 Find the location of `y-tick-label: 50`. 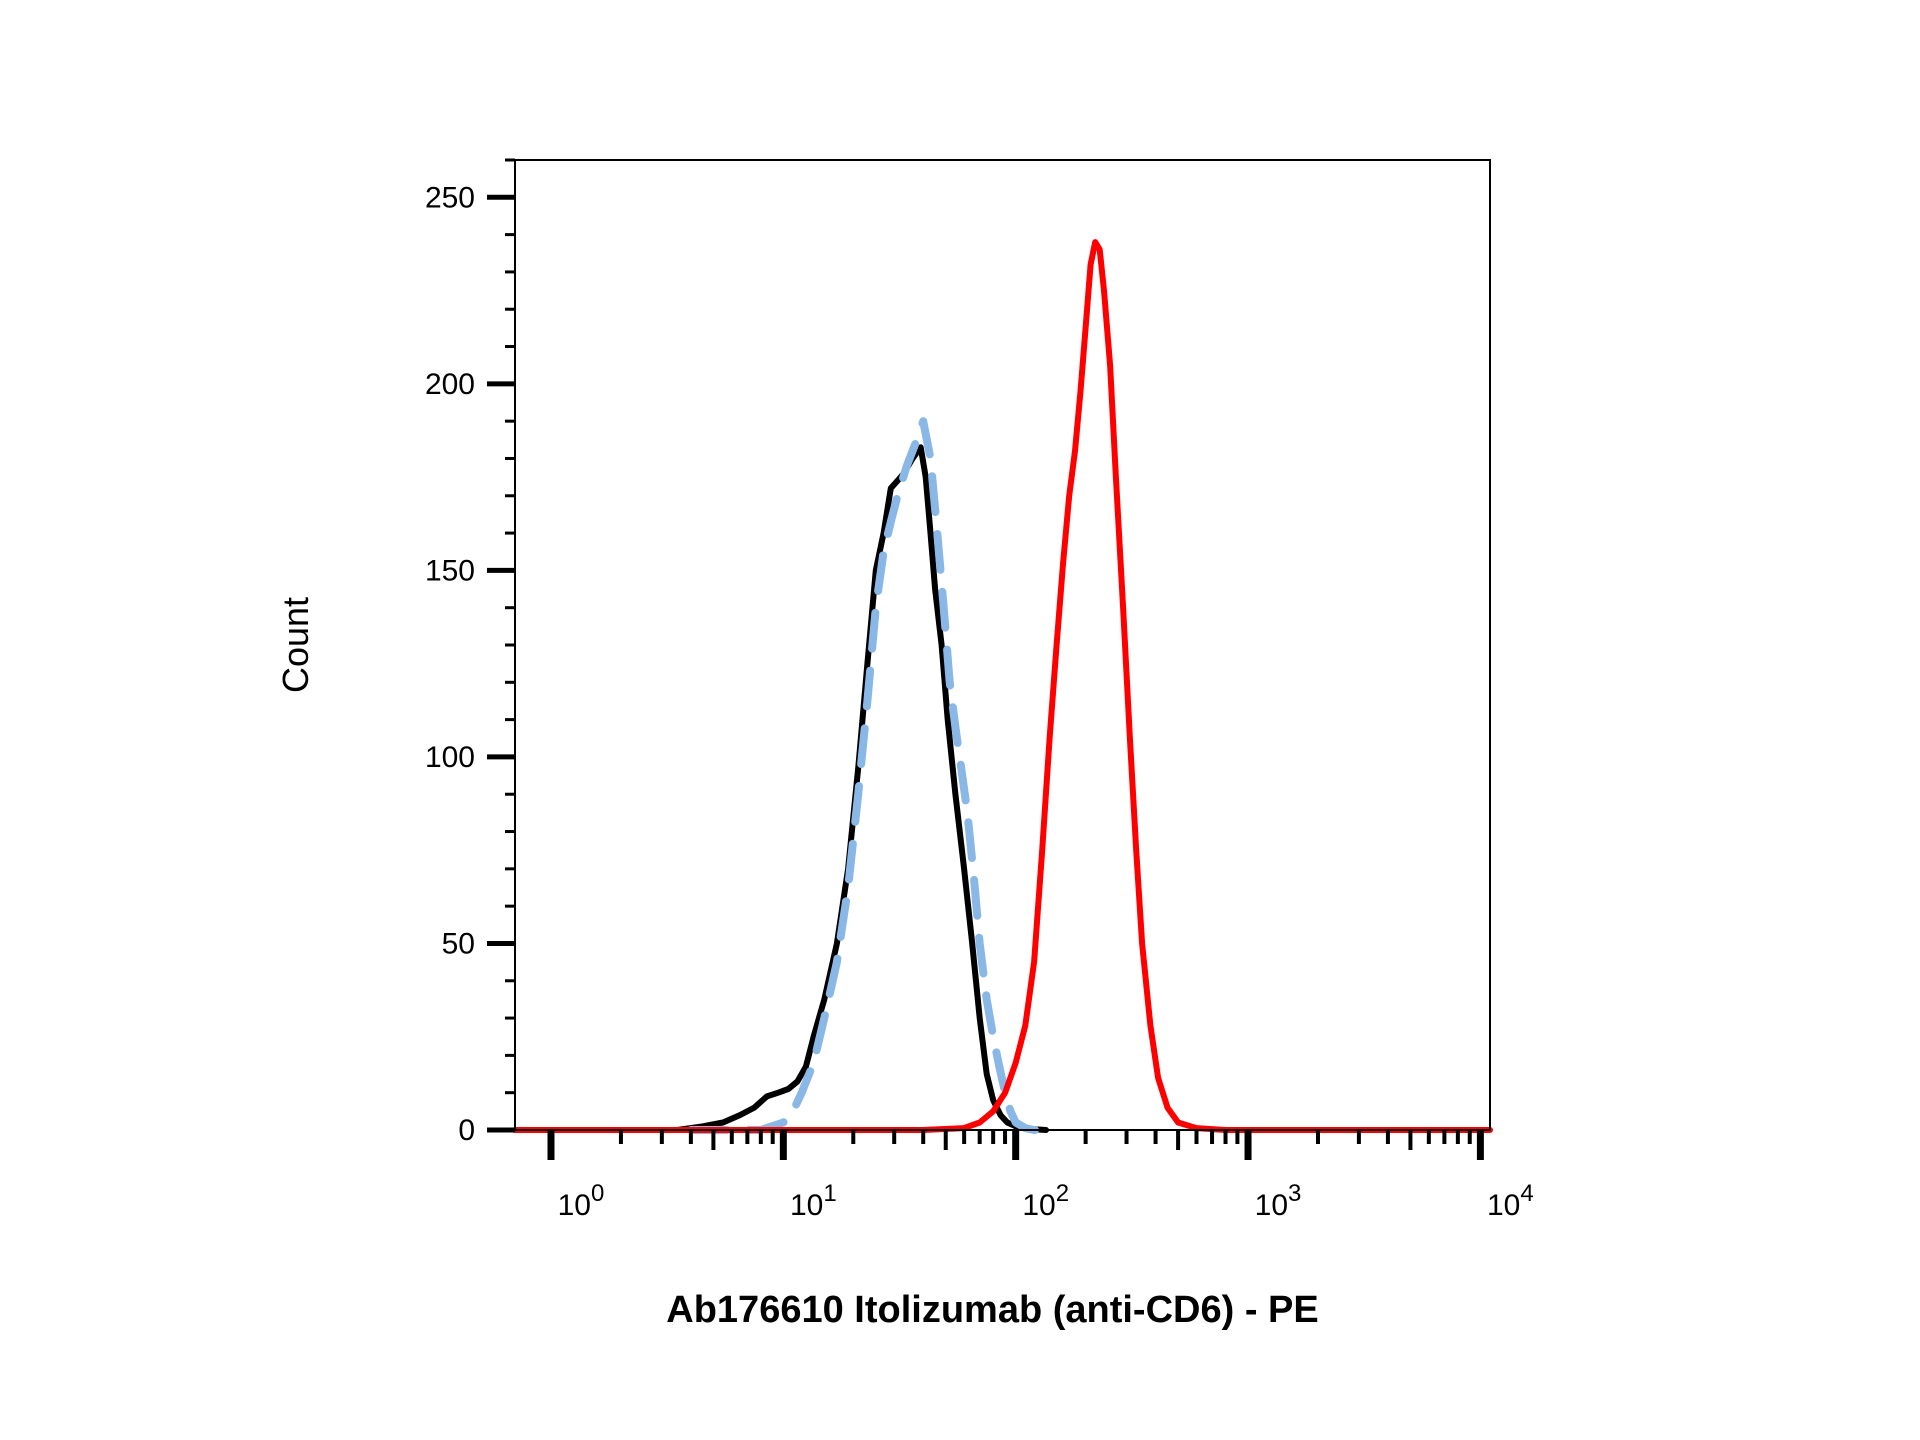

y-tick-label: 50 is located at coordinates (458, 943).